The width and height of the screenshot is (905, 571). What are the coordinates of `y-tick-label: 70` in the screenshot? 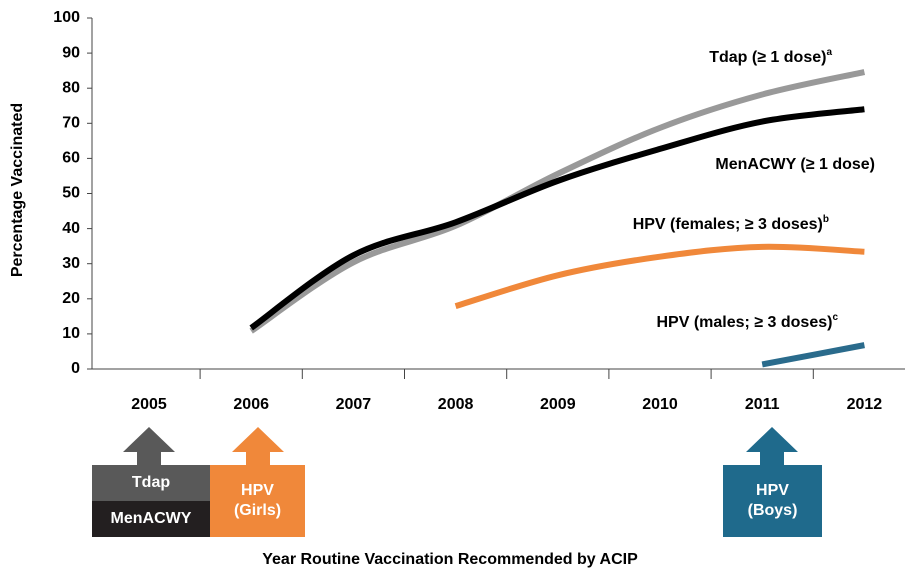 It's located at (71, 123).